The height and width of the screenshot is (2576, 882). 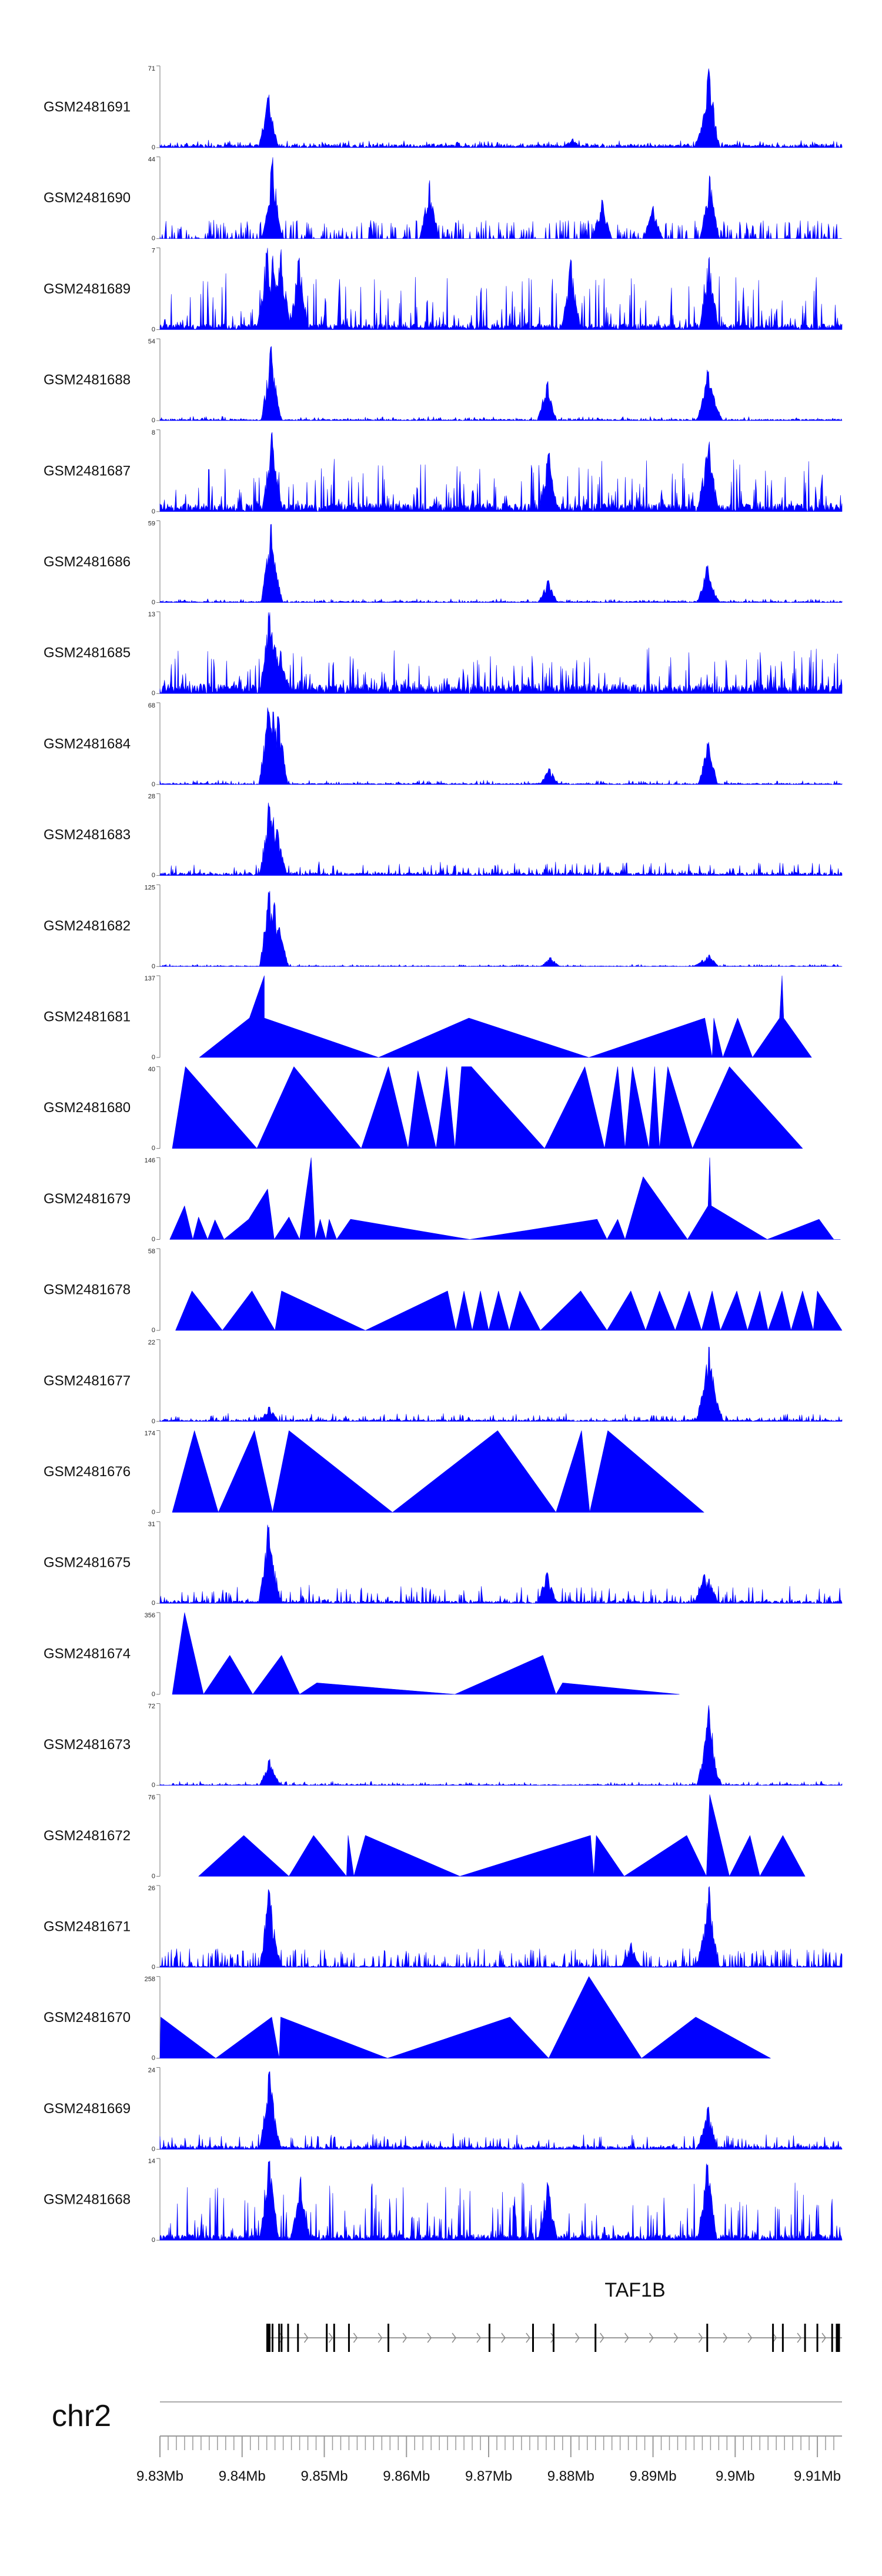 I want to click on y-max-label: 68, so click(x=151, y=705).